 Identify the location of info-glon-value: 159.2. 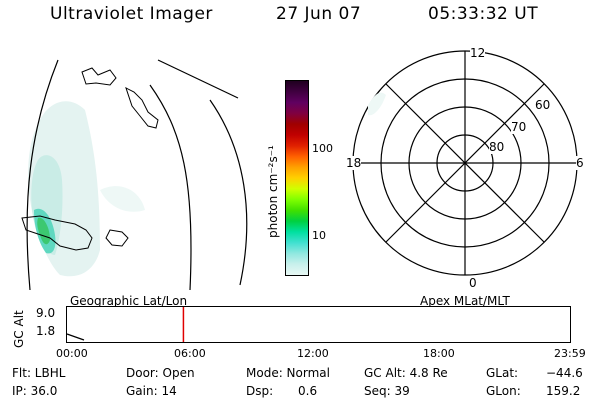
(563, 391).